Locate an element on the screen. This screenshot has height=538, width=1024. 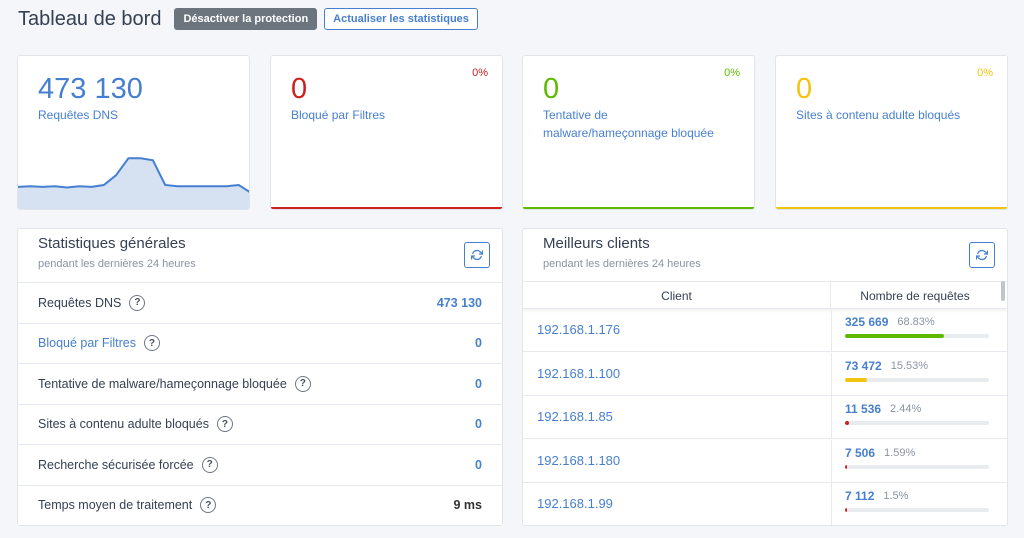
adult-sites-card: 0 Sites à contenu adulte bloqués 0% is located at coordinates (891, 132).